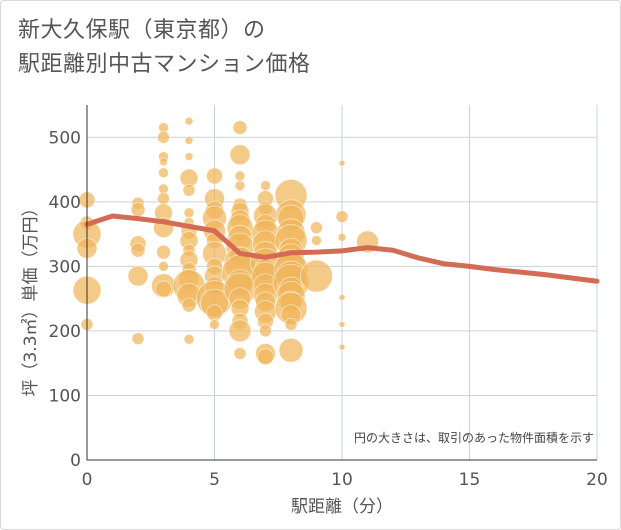 The width and height of the screenshot is (621, 530). I want to click on average-price-line, so click(342, 248).